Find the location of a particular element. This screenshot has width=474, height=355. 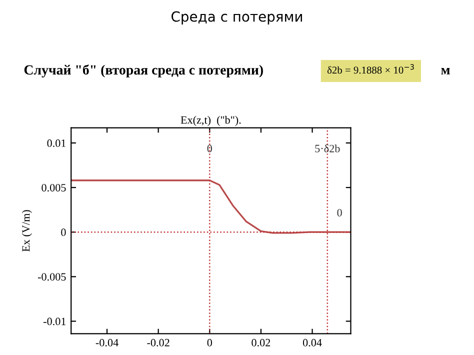

ref-line-label: 5·δ2b is located at coordinates (327, 148).